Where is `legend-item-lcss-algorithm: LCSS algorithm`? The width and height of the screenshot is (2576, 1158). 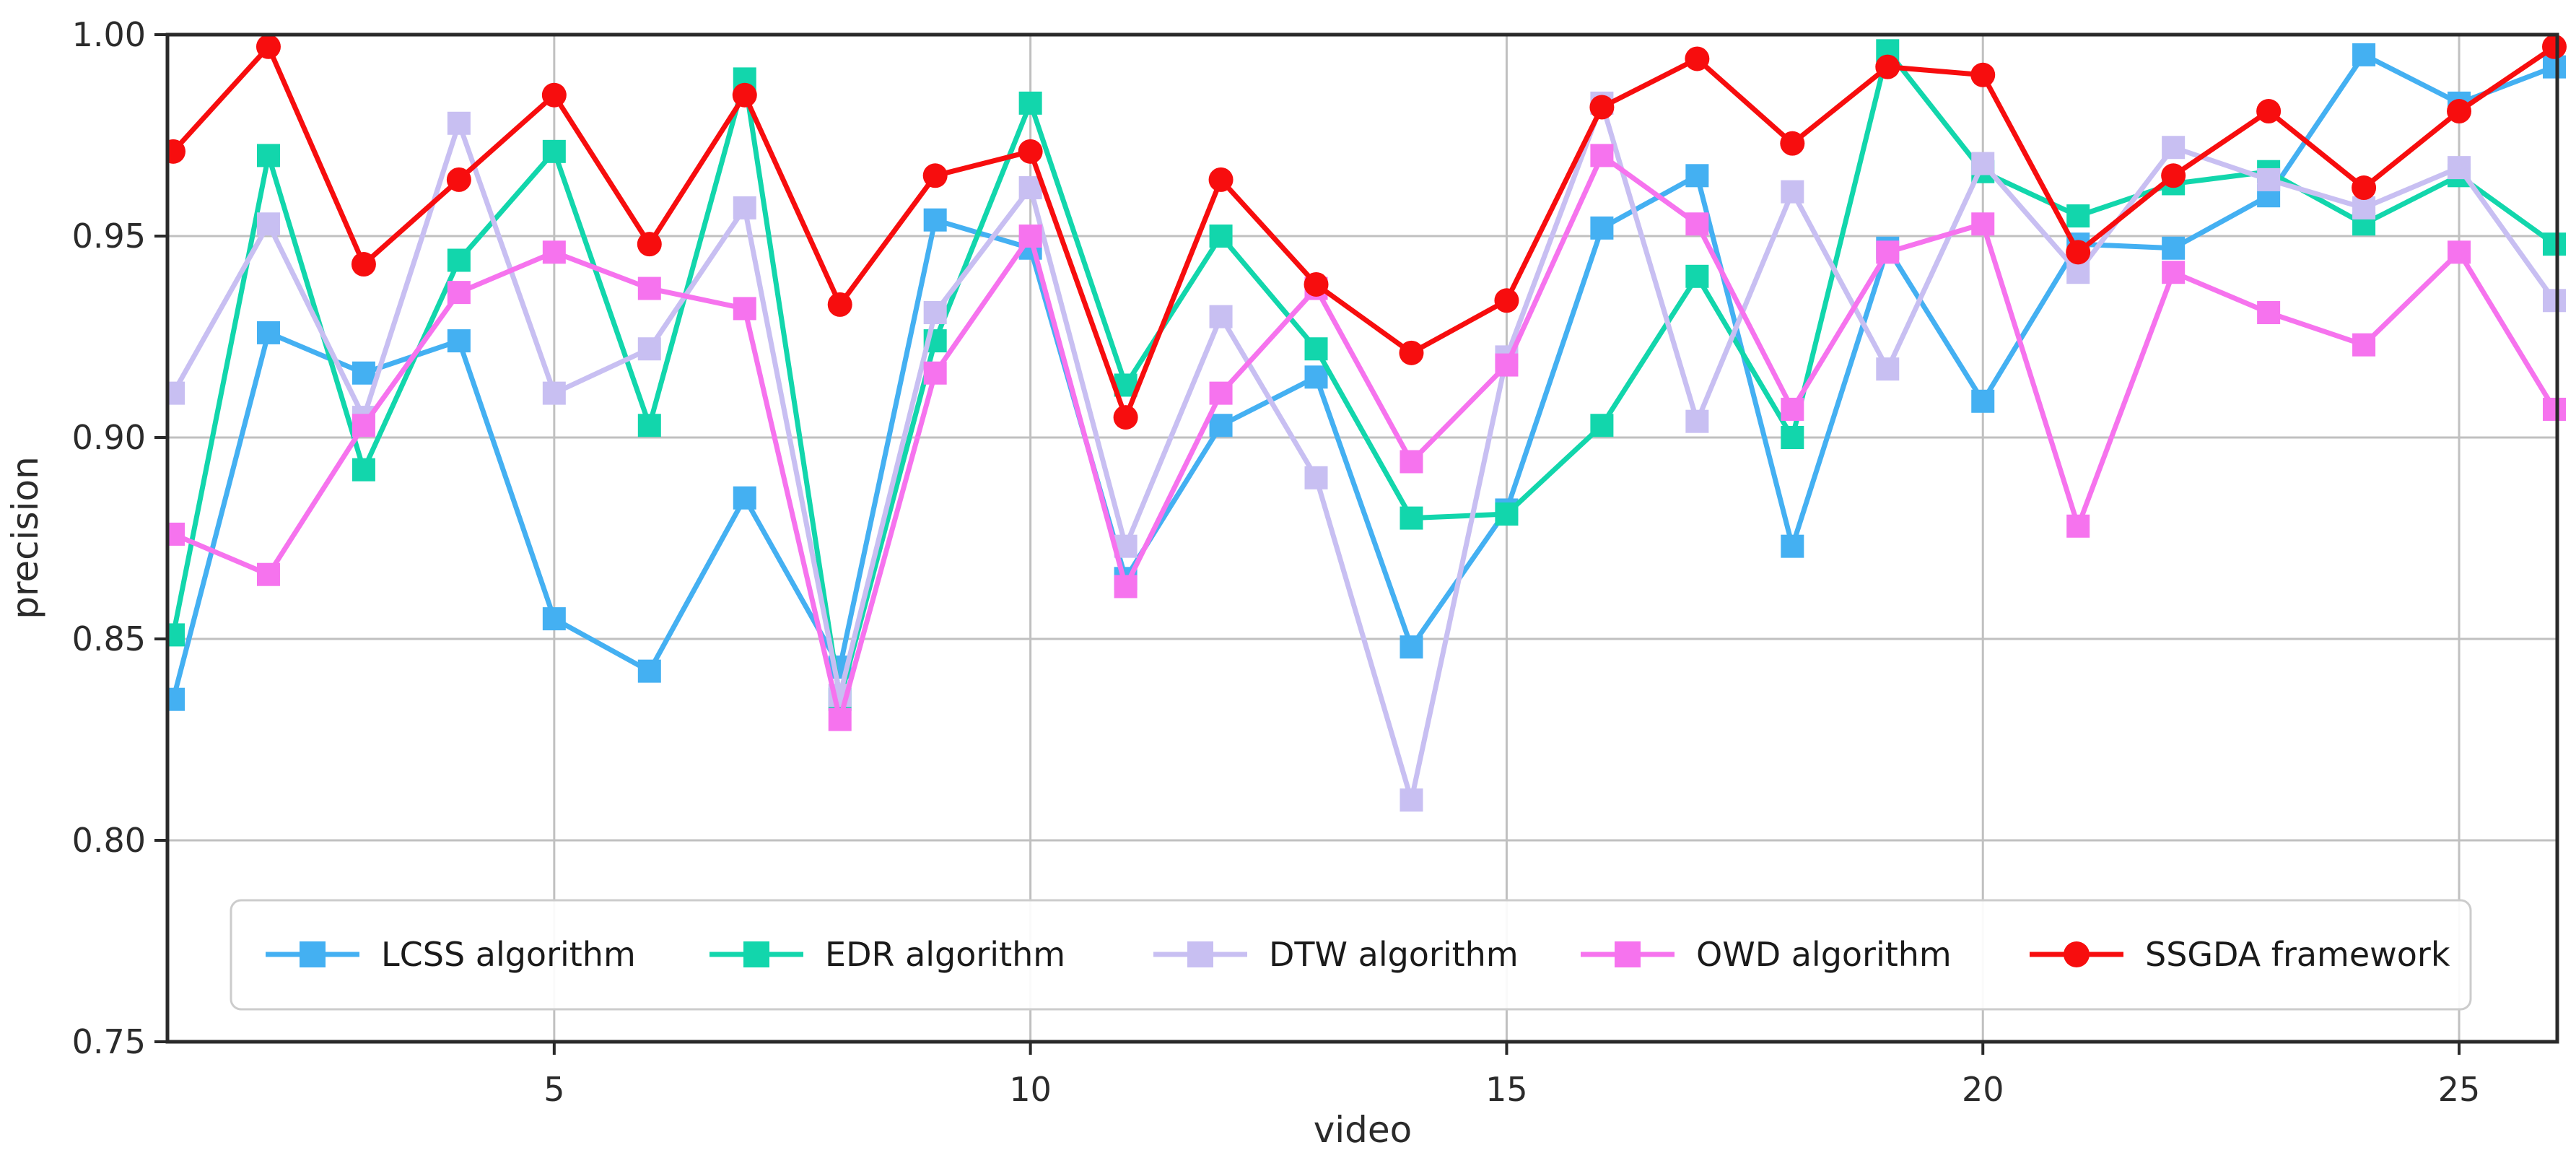 legend-item-lcss-algorithm: LCSS algorithm is located at coordinates (451, 955).